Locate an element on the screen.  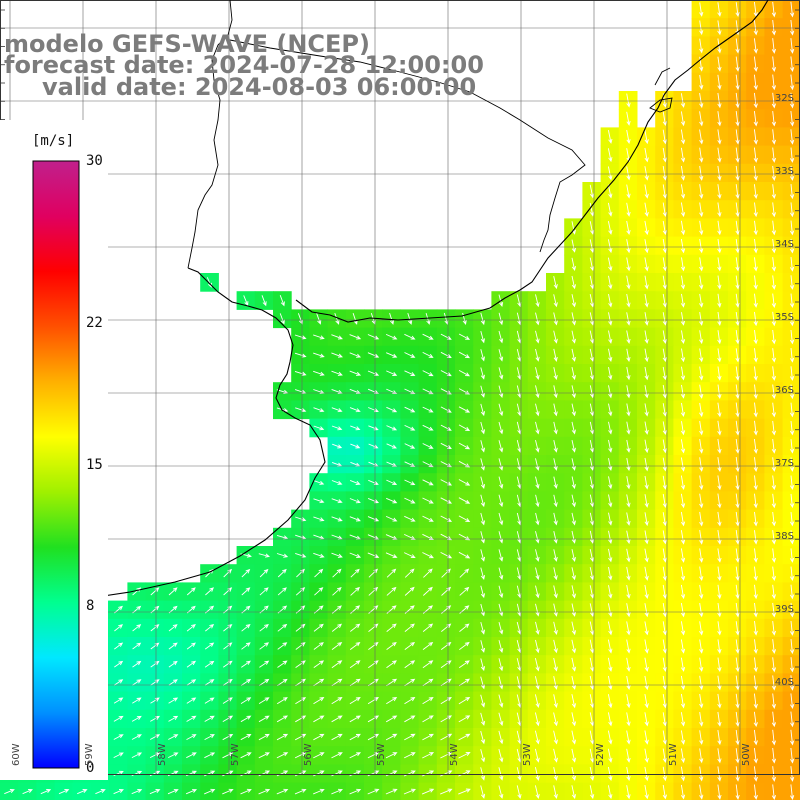
longitude-label: 59W is located at coordinates (89, 754).